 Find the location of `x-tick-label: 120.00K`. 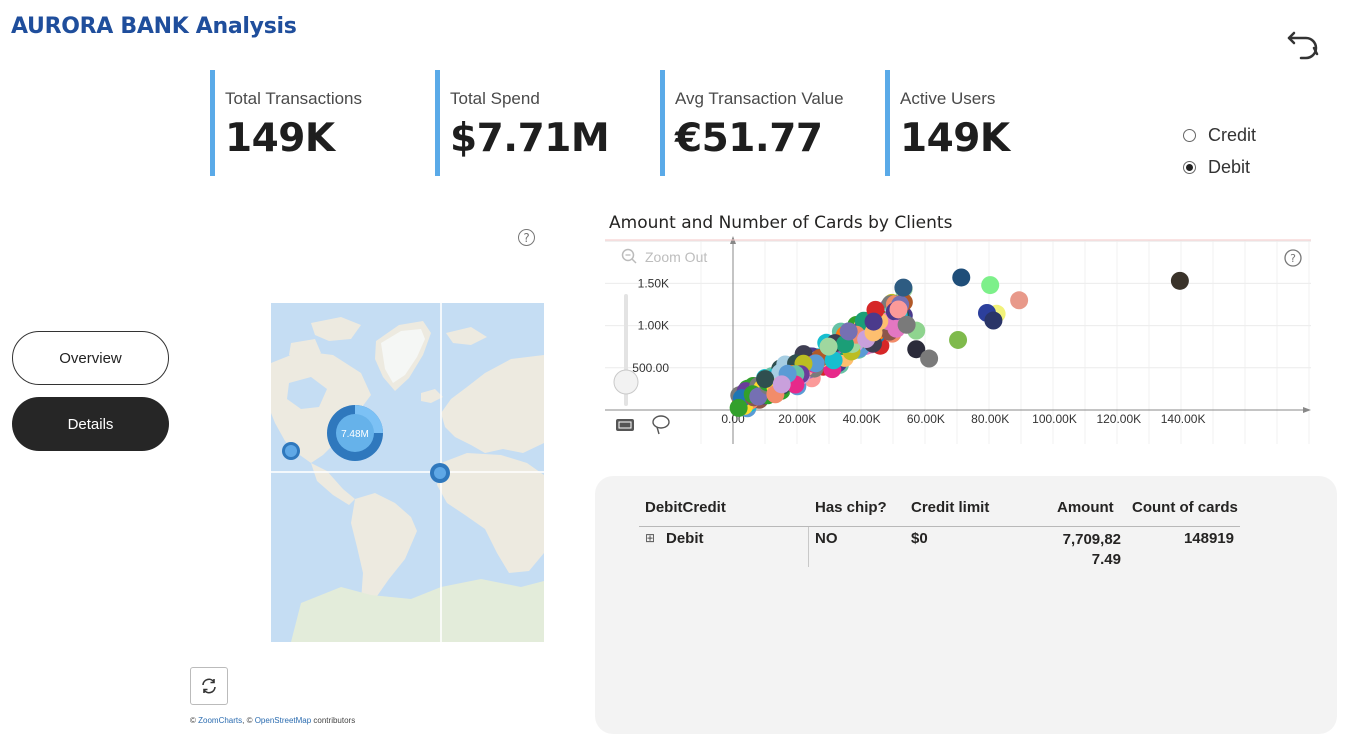

x-tick-label: 120.00K is located at coordinates (1118, 419).